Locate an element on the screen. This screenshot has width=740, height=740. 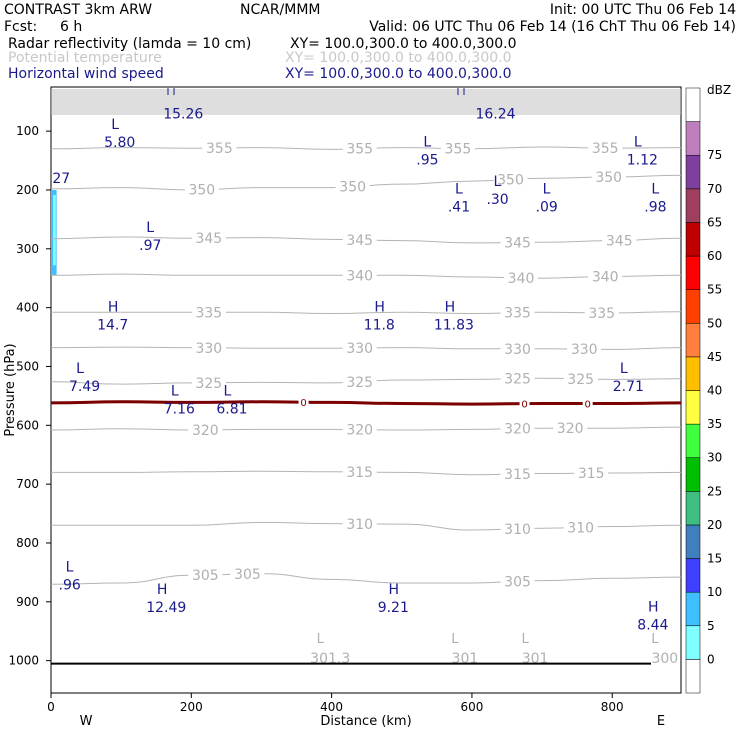
colorbar-level: 25 is located at coordinates (714, 491).